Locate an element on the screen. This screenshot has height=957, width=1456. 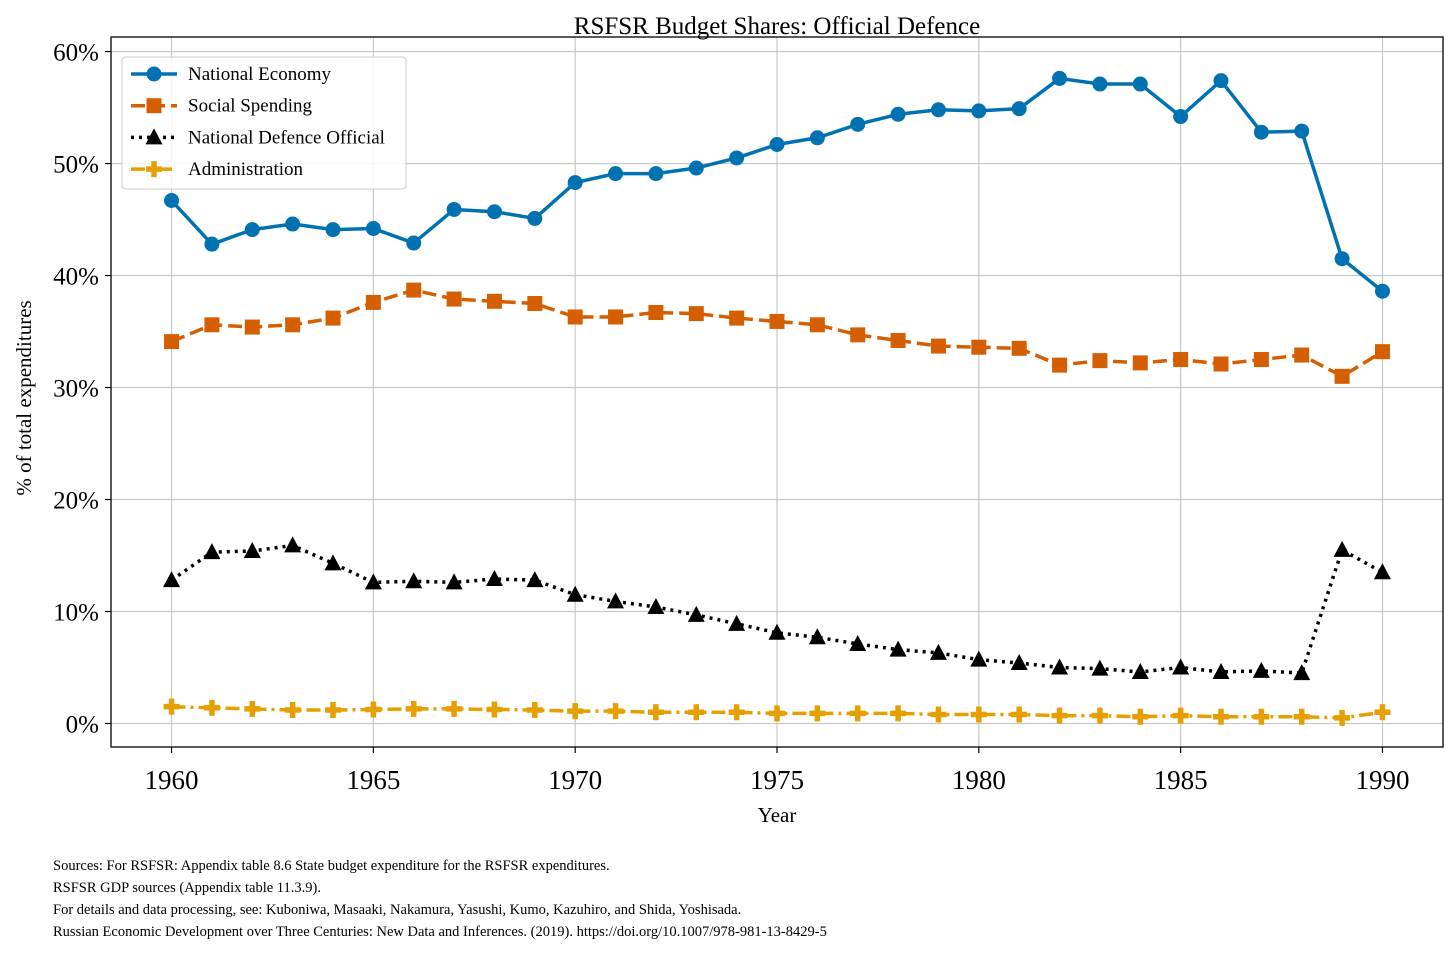
x-tick-label: 1985 is located at coordinates (1181, 780).